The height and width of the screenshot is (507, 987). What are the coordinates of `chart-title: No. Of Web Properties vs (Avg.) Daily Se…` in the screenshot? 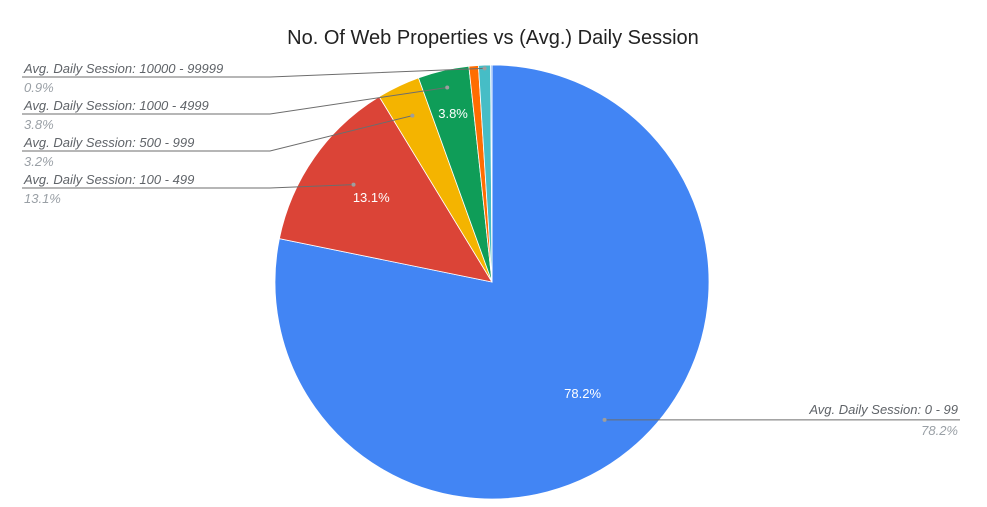 It's located at (493, 38).